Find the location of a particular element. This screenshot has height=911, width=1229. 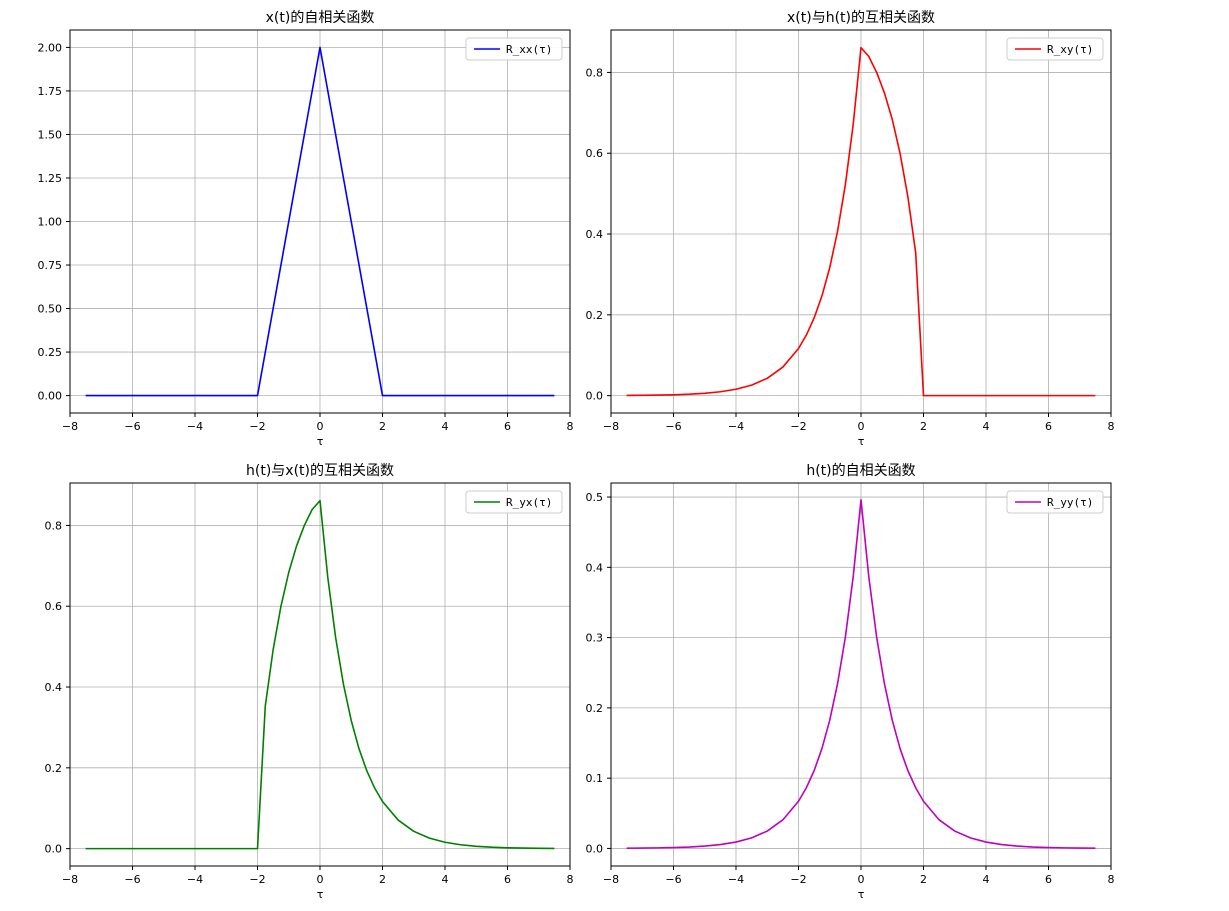

y-tick-label: 2.00 is located at coordinates (50, 47).